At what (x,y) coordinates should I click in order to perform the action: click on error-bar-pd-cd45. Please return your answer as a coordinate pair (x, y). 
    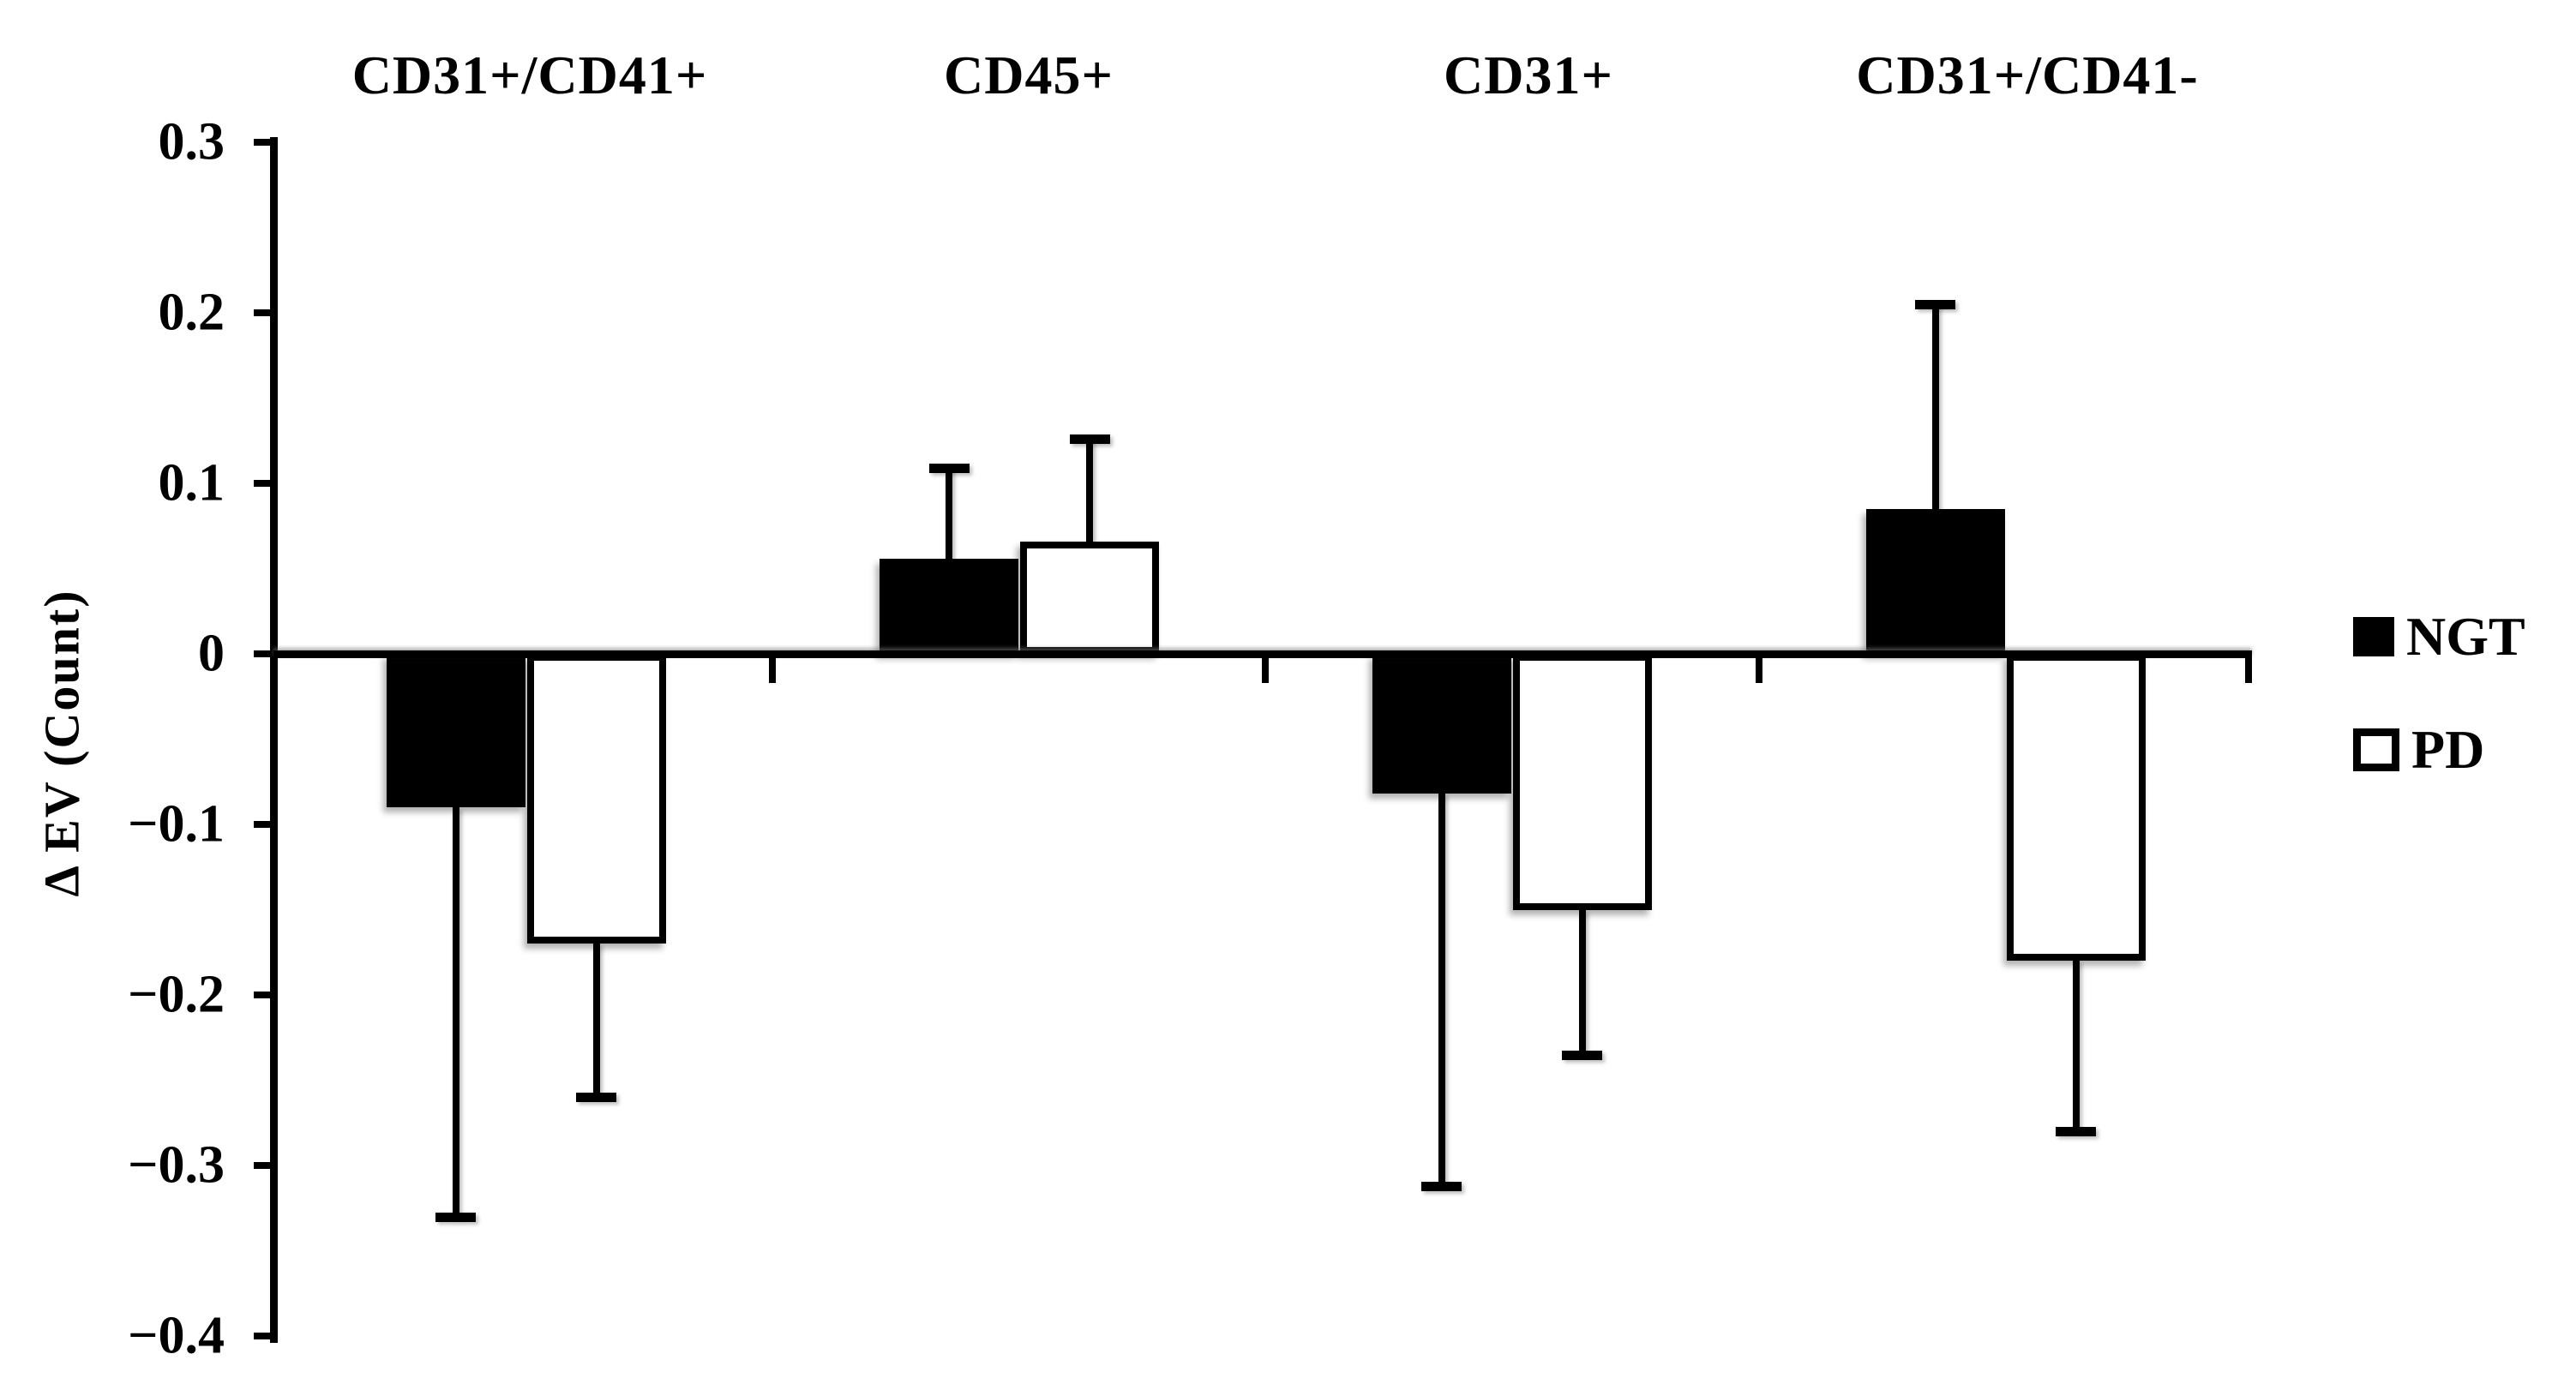
    Looking at the image, I should click on (1089, 490).